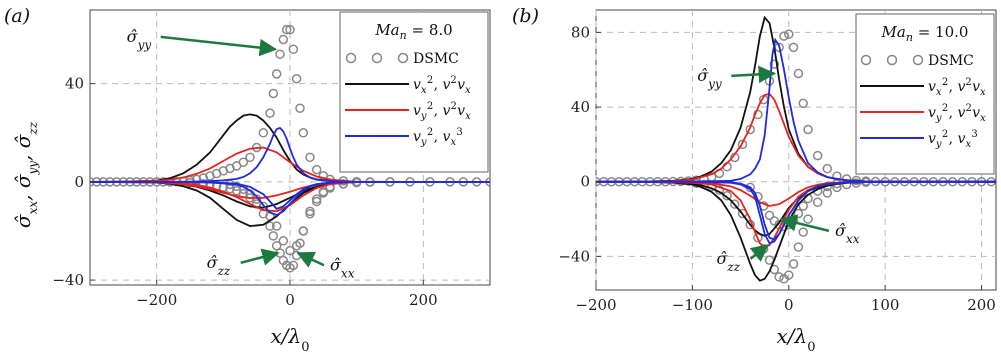 The height and width of the screenshot is (357, 1001). What do you see at coordinates (290, 339) in the screenshot?
I see `x-axis-label-a: x/λ0` at bounding box center [290, 339].